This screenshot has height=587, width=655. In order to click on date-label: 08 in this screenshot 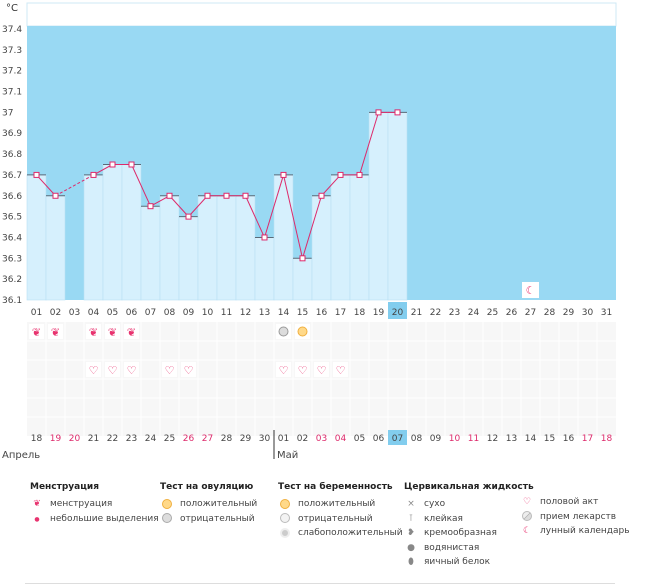, I will do `click(417, 439)`.